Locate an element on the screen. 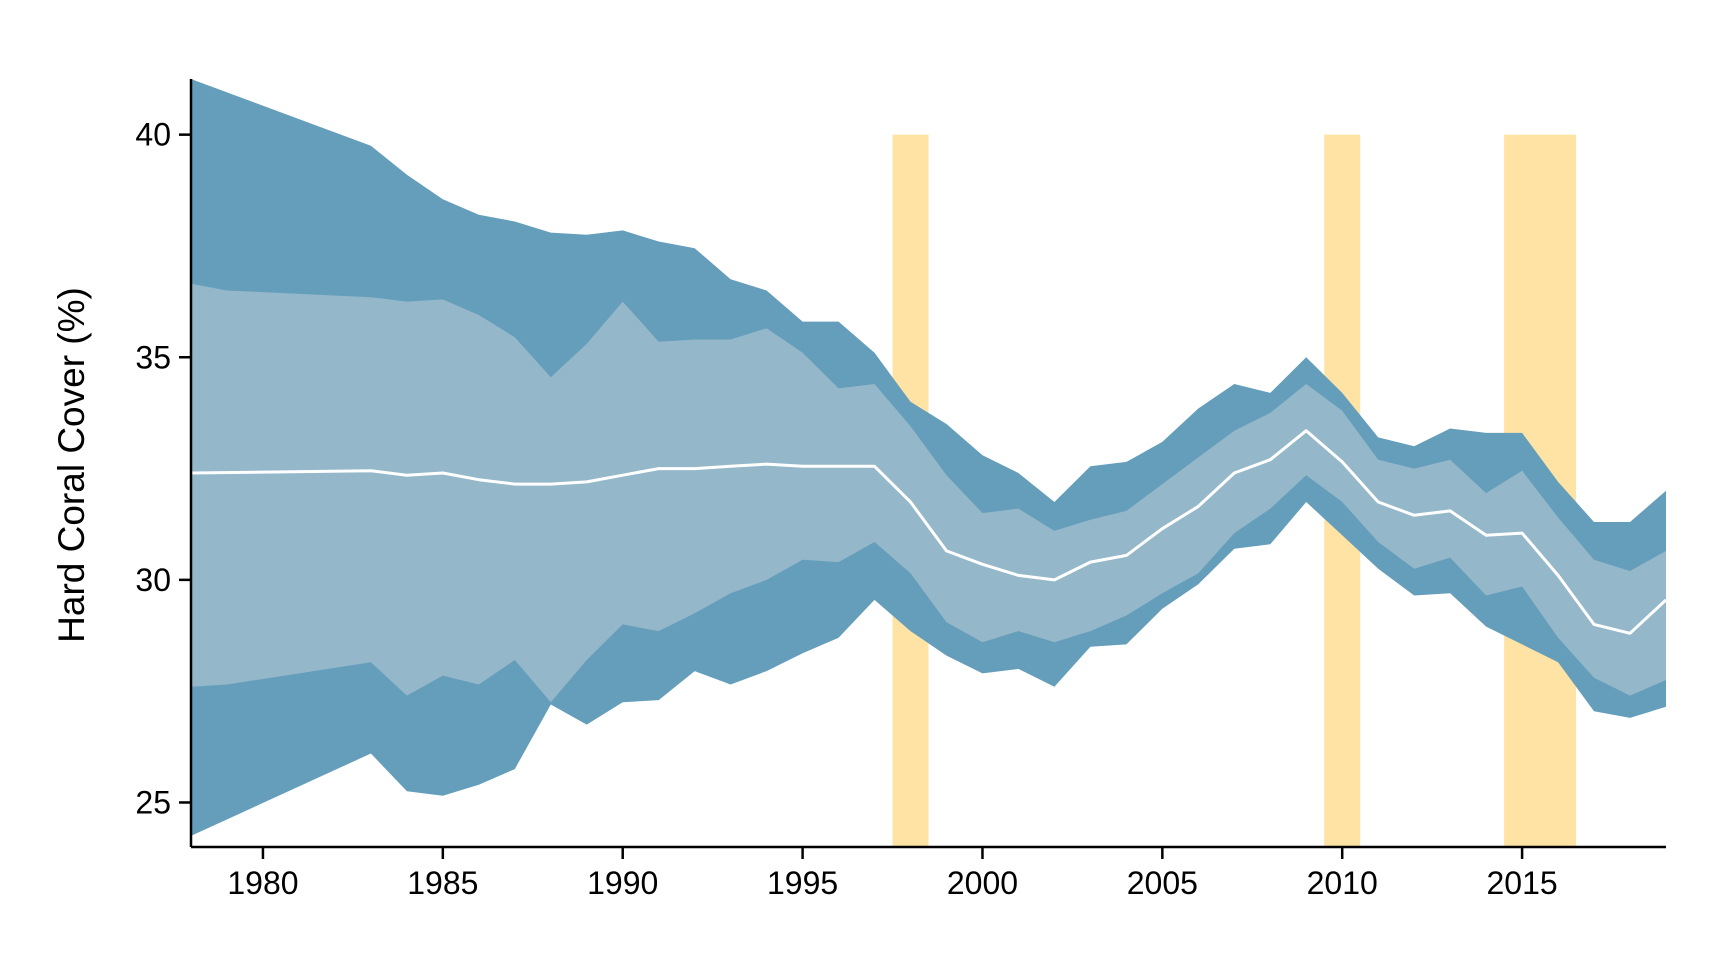 This screenshot has height=973, width=1730. x-tick-label-2015: 2015 is located at coordinates (1522, 883).